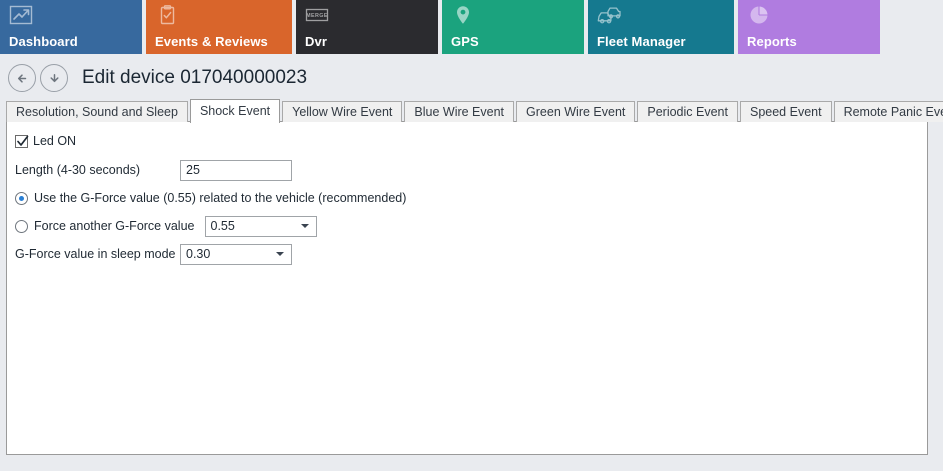 This screenshot has height=471, width=943. I want to click on sleep-gforce-value: 0.30, so click(198, 254).